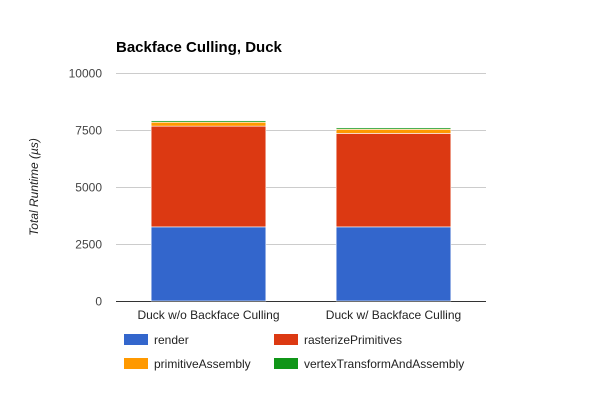  Describe the element at coordinates (171, 340) in the screenshot. I see `legend-label-render: render` at that location.